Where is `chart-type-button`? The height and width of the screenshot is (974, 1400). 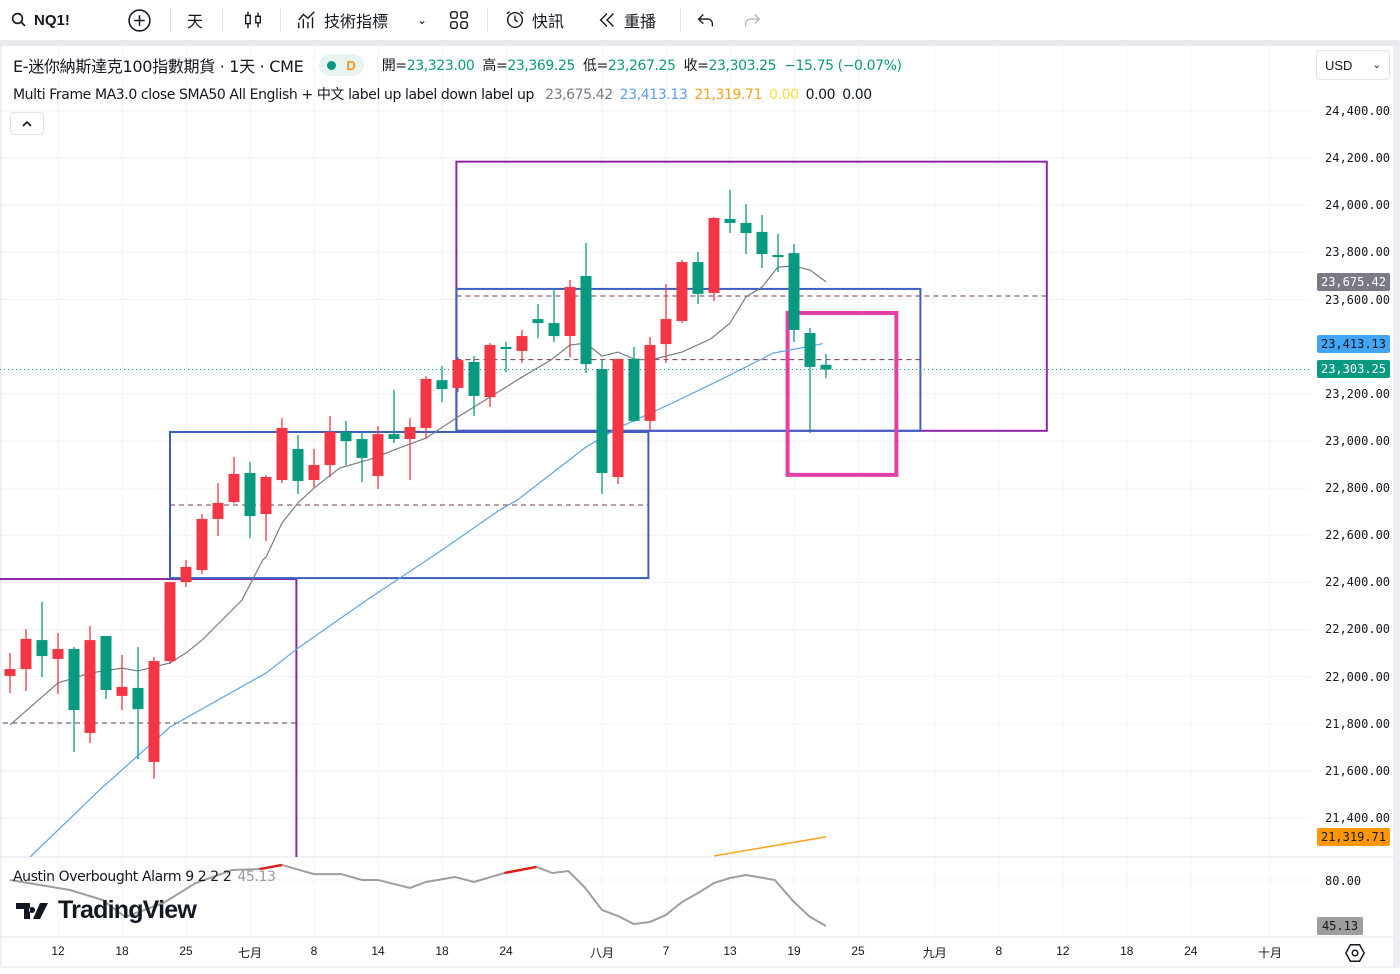
chart-type-button is located at coordinates (253, 20).